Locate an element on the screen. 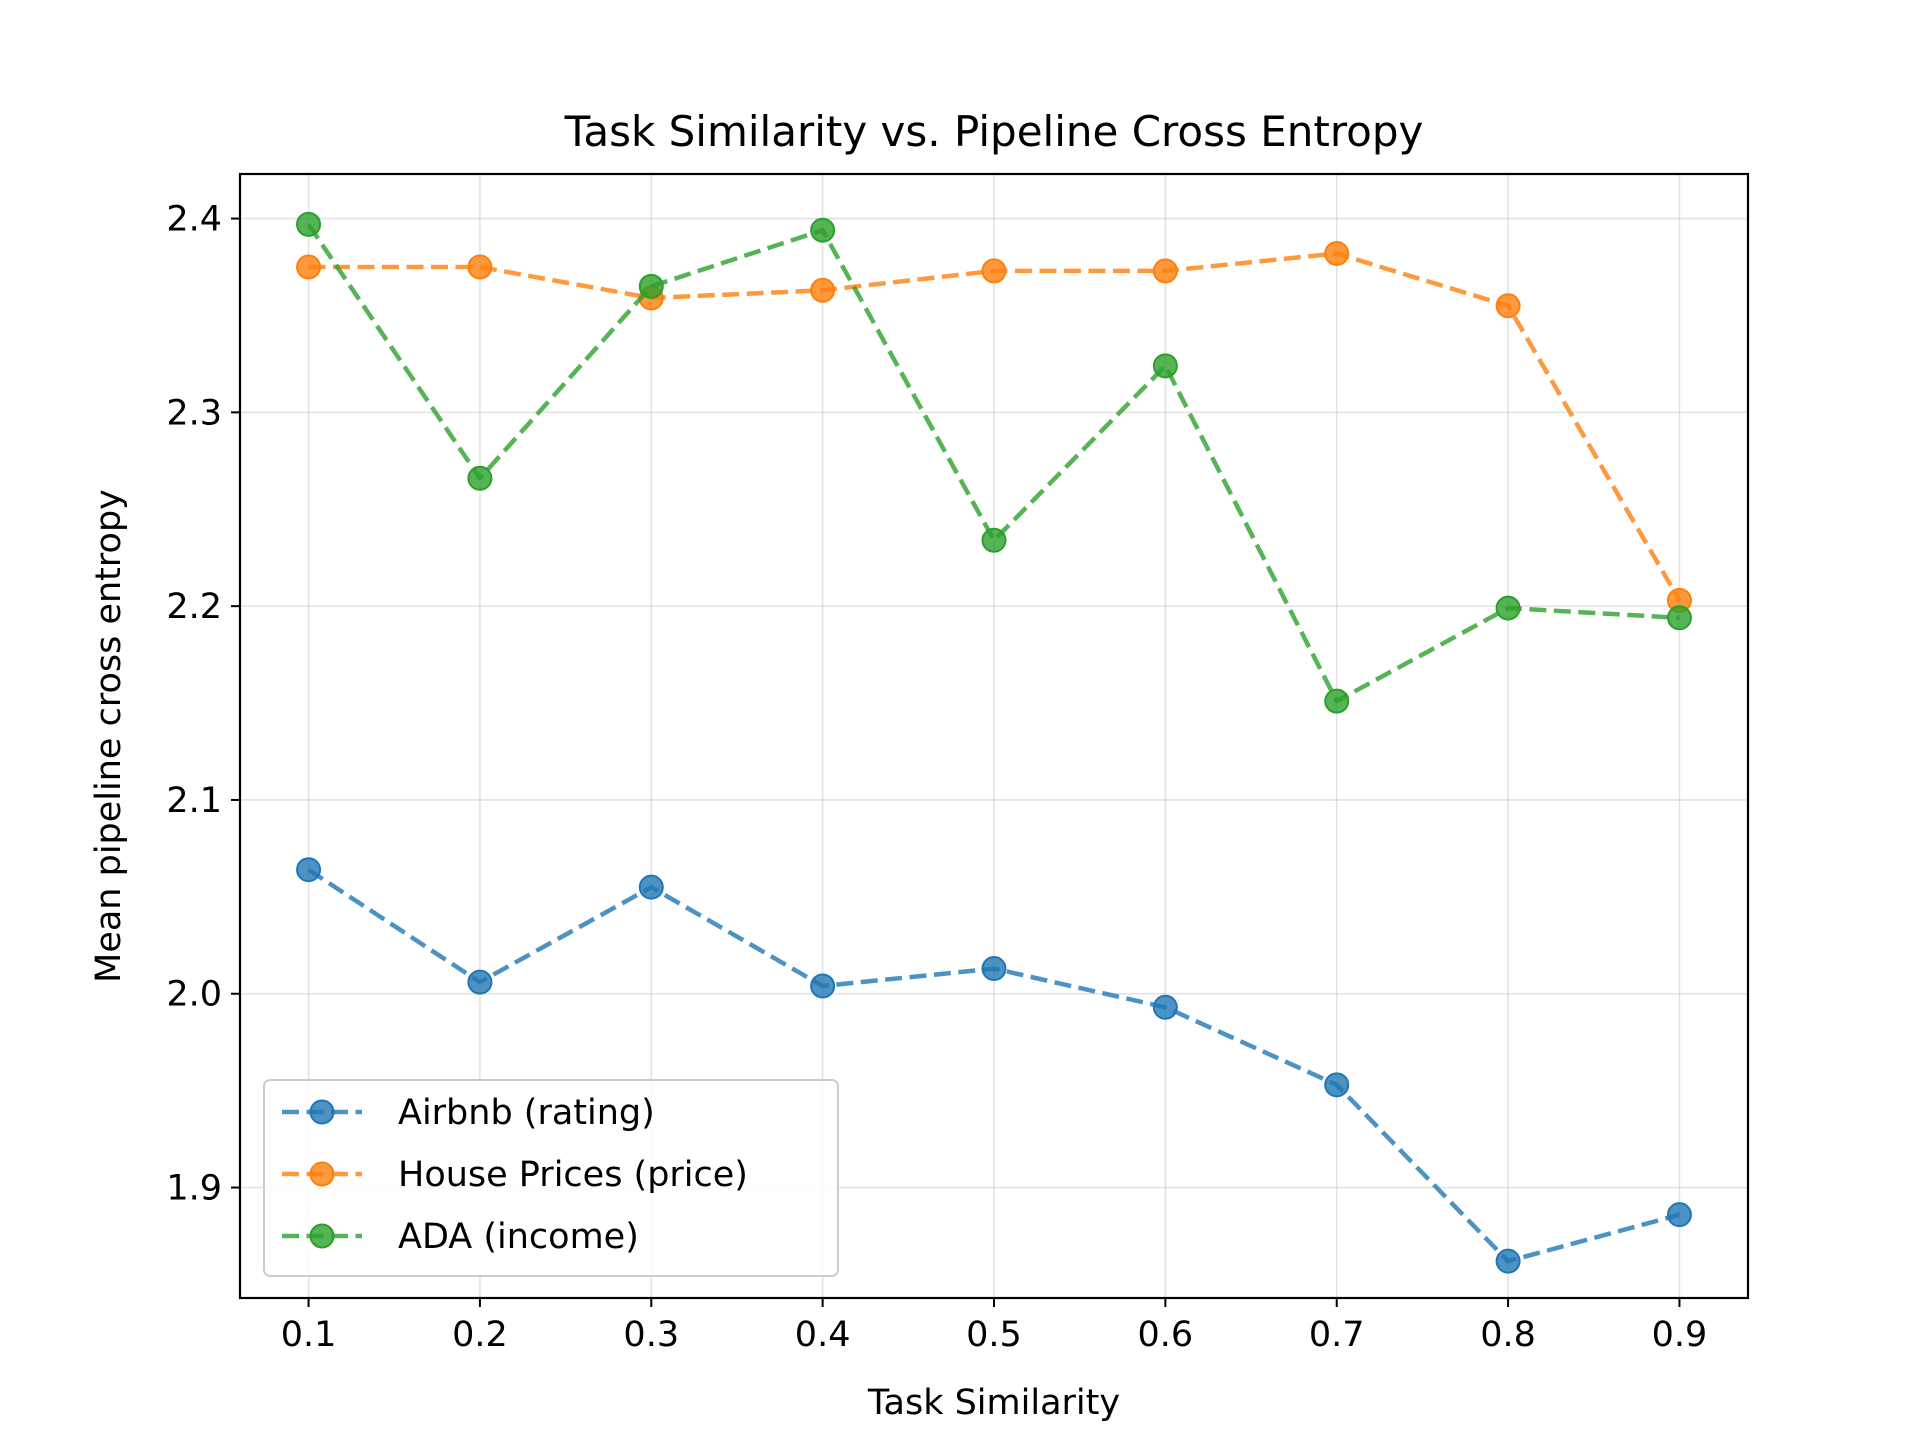  x-tick-label: 0.8 is located at coordinates (1508, 1335).